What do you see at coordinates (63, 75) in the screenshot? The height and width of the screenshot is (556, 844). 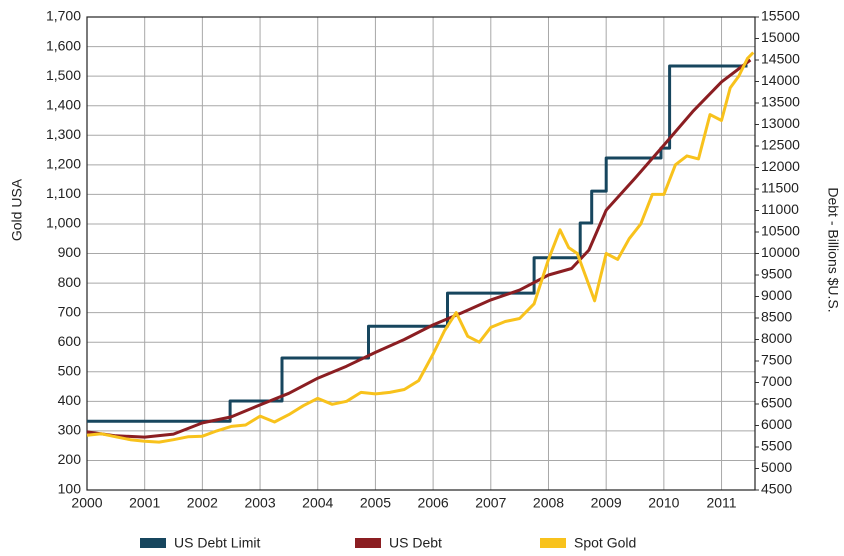 I see `y-tick-label: 1,500` at bounding box center [63, 75].